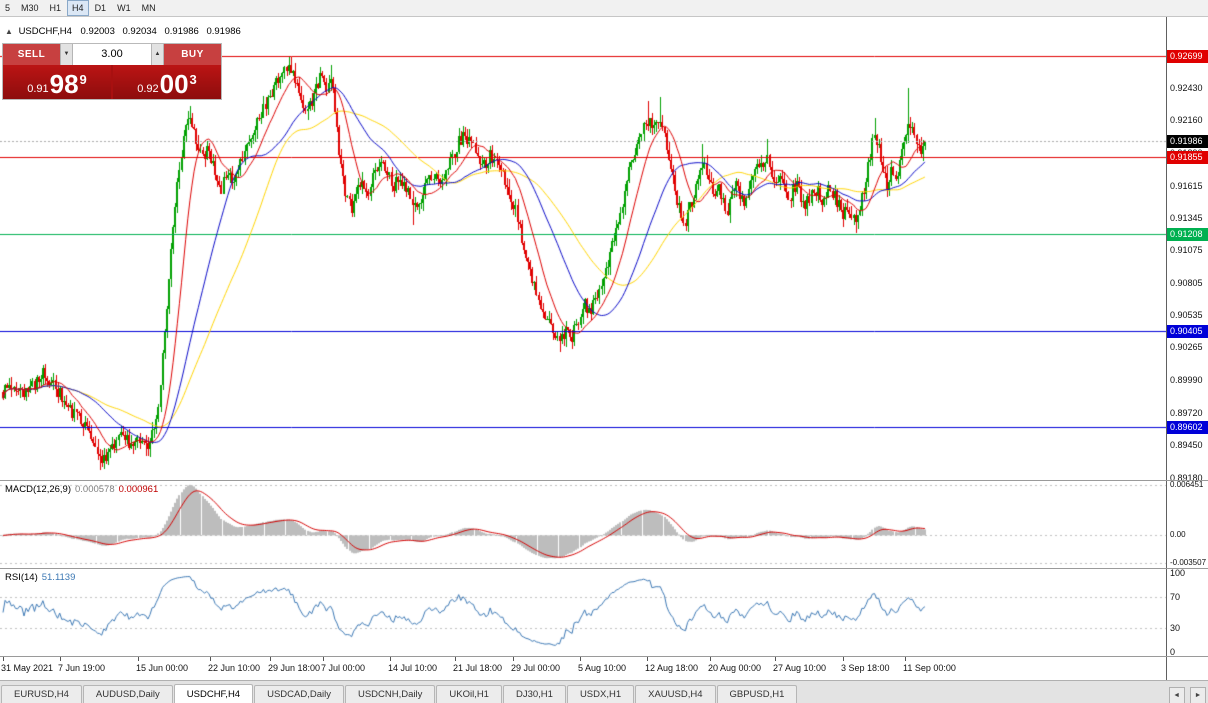 The image size is (1208, 703). What do you see at coordinates (469, 694) in the screenshot?
I see `chart-tab-ukoil: UKOil,H1` at bounding box center [469, 694].